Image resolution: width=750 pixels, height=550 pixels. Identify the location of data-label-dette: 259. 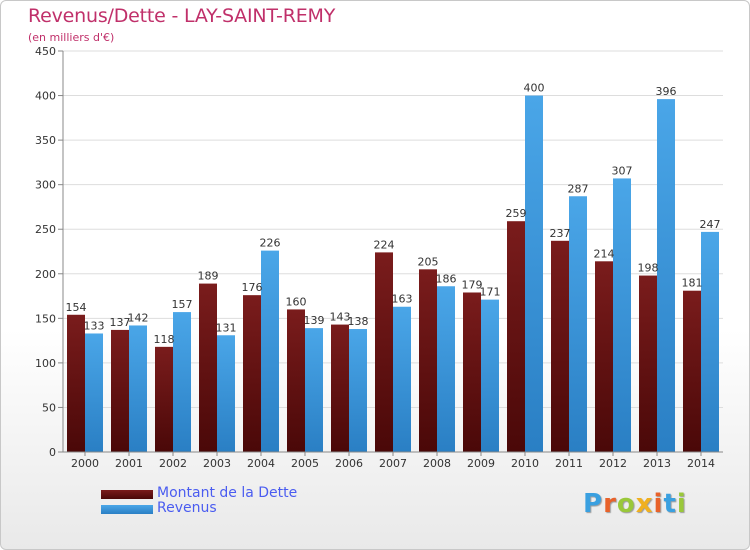
(516, 213).